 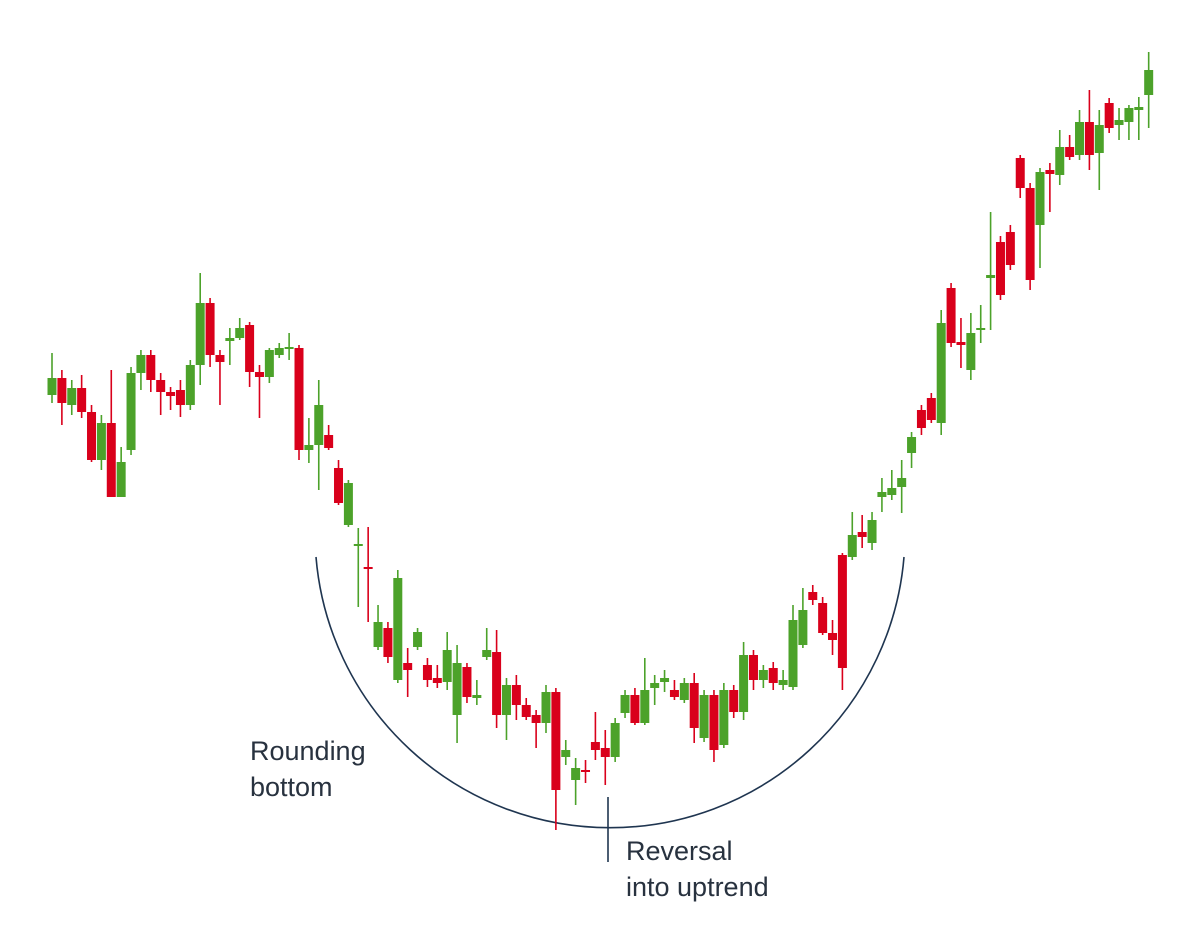 What do you see at coordinates (610, 692) in the screenshot?
I see `rounding-arc` at bounding box center [610, 692].